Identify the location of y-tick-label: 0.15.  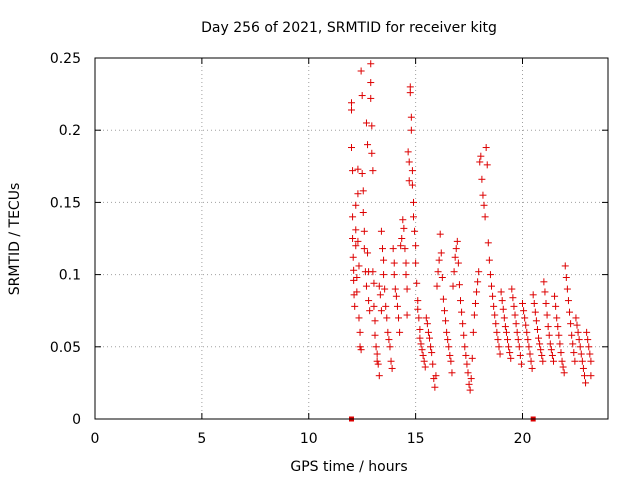
(65, 203).